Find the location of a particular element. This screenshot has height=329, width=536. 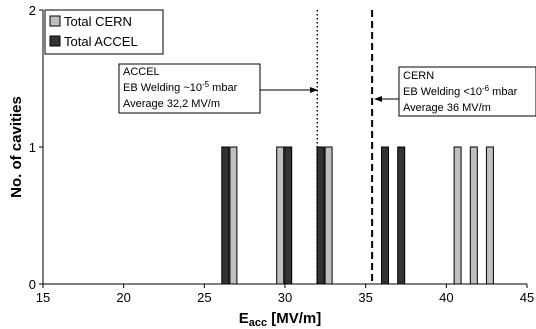

x-tick-label-35: 35 is located at coordinates (365, 297).